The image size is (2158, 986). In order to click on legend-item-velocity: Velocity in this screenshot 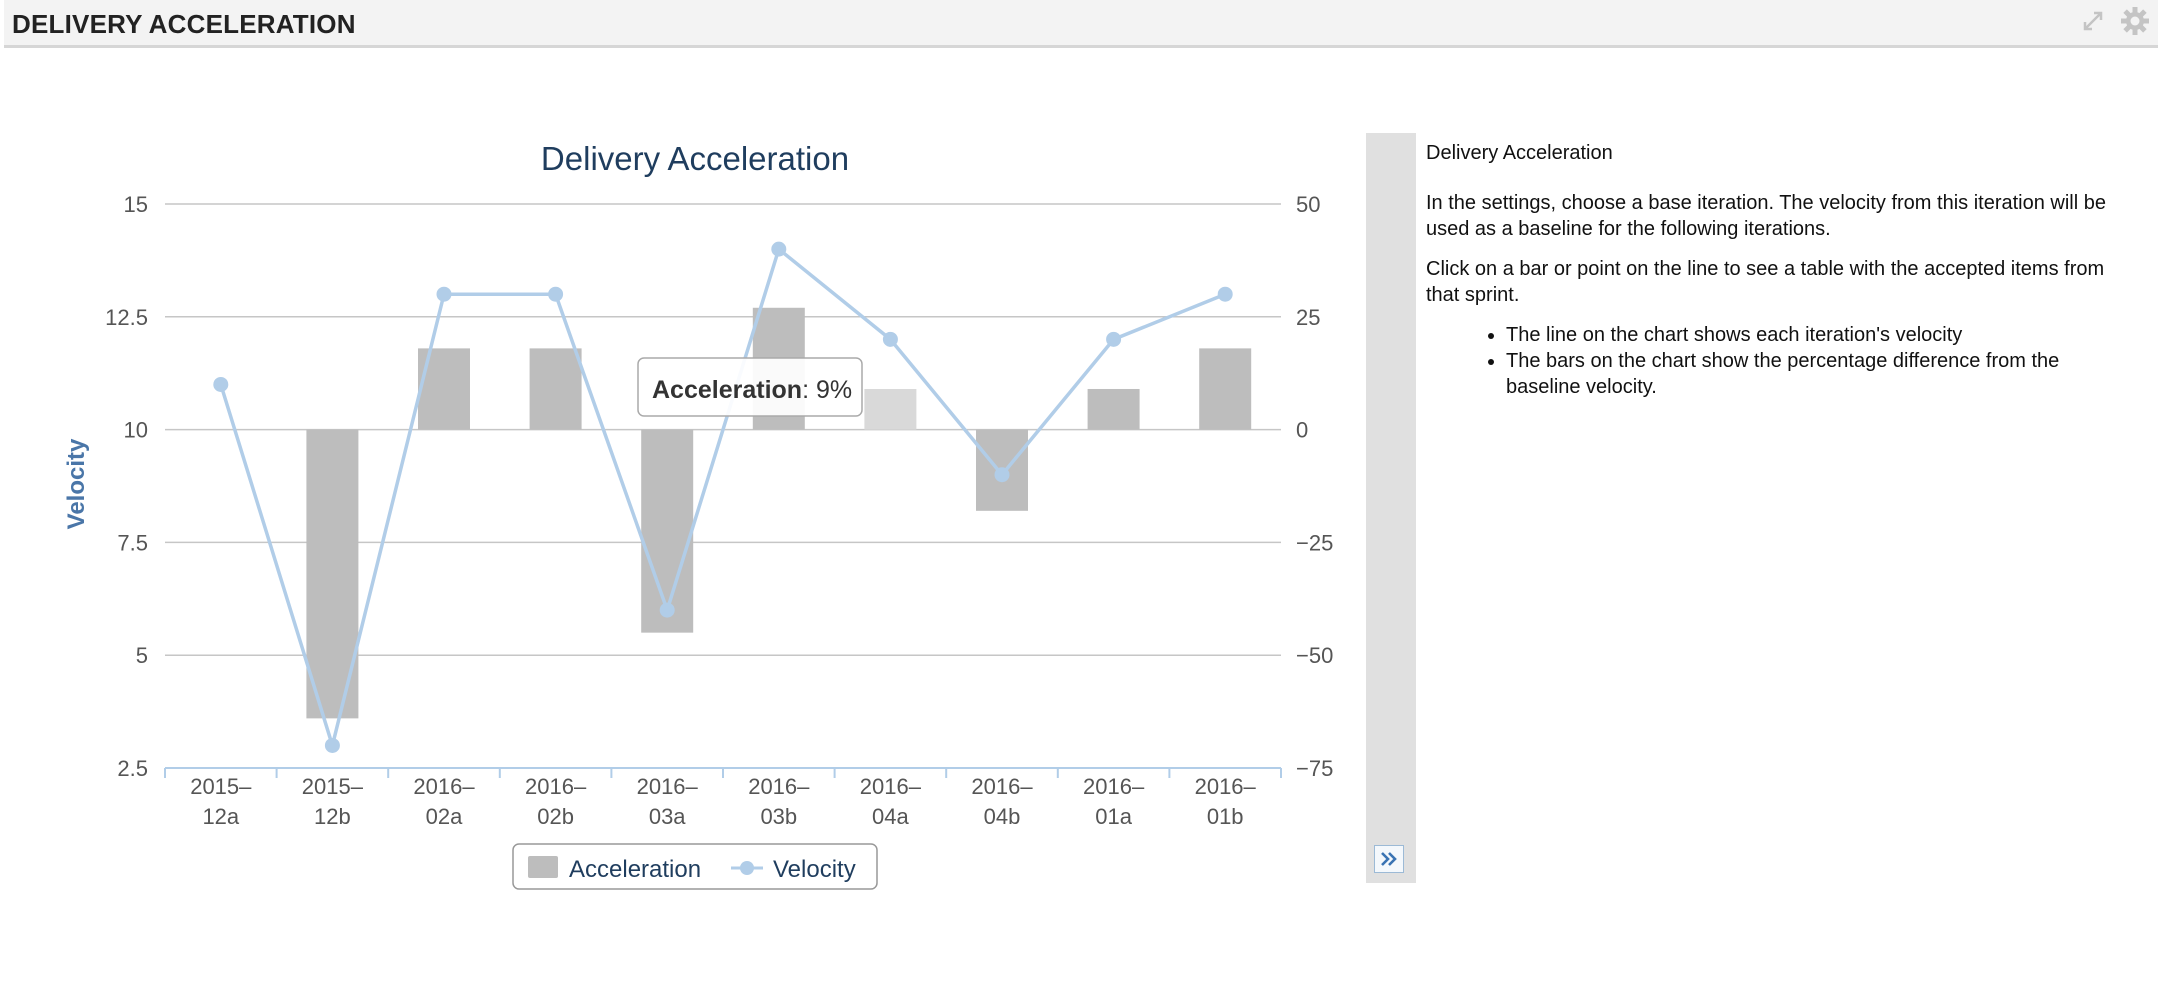, I will do `click(793, 869)`.